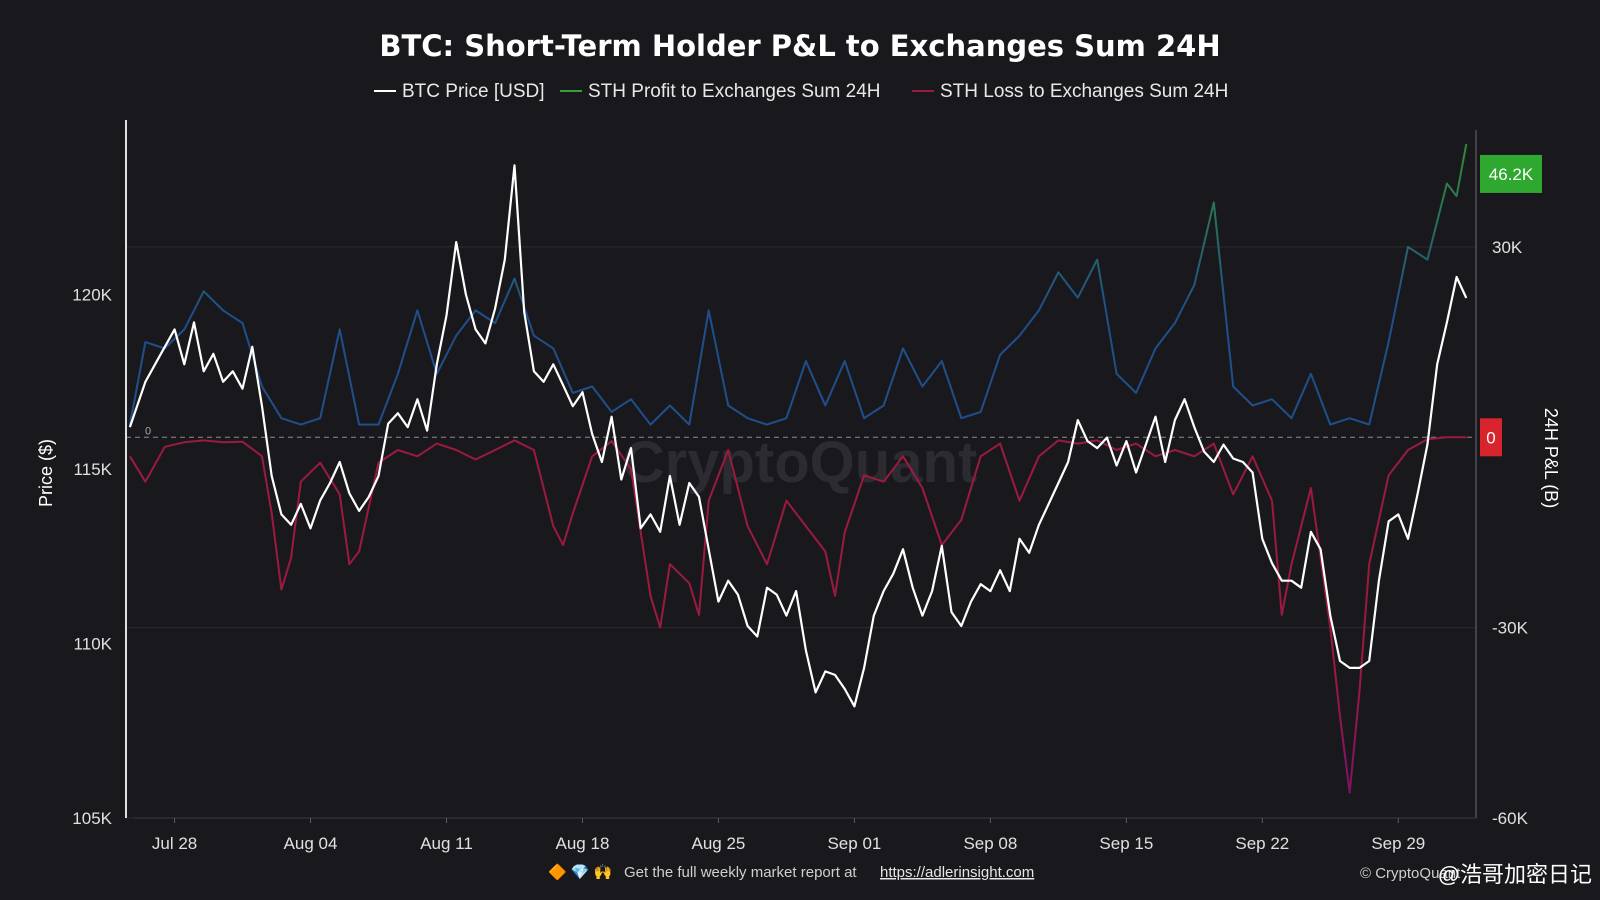 The height and width of the screenshot is (900, 1600). I want to click on x-tick-label: Sep 29, so click(1398, 843).